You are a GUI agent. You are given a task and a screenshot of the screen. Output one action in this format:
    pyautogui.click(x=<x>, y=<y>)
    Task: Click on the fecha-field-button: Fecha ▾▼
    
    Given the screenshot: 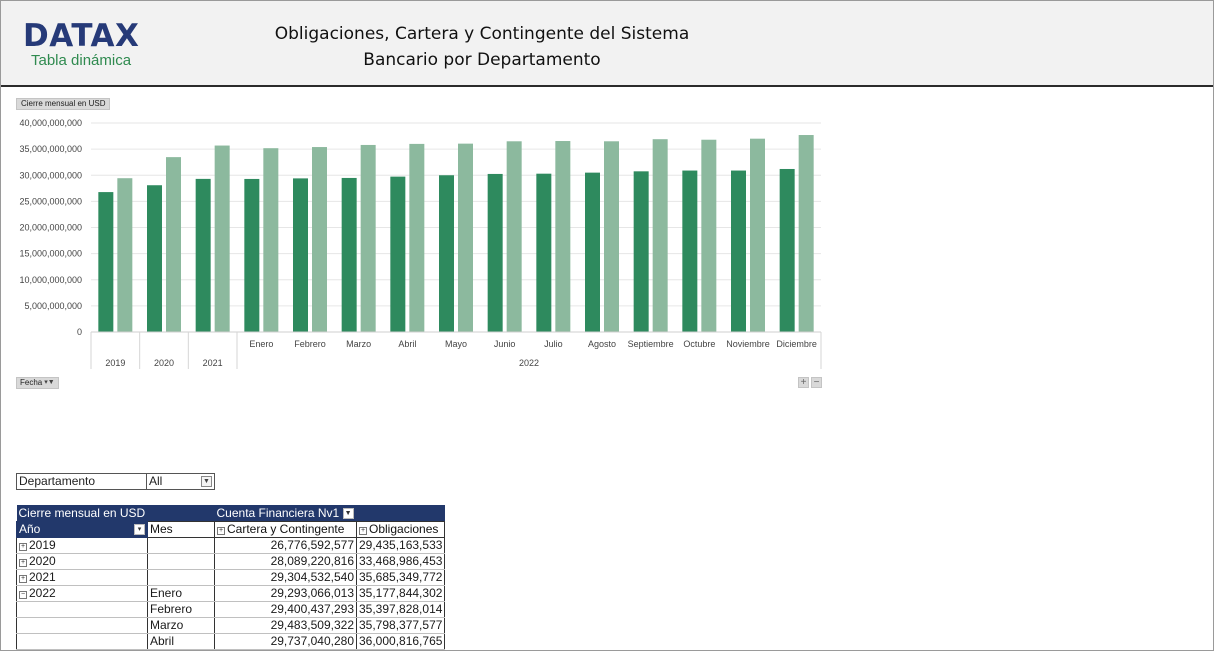 What is the action you would take?
    pyautogui.click(x=37, y=383)
    